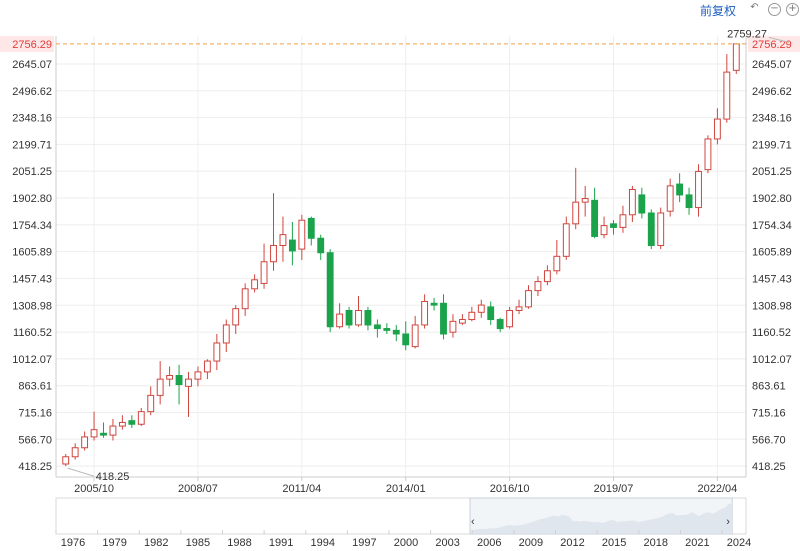  Describe the element at coordinates (747, 34) in the screenshot. I see `max-label: 2759.27` at that location.